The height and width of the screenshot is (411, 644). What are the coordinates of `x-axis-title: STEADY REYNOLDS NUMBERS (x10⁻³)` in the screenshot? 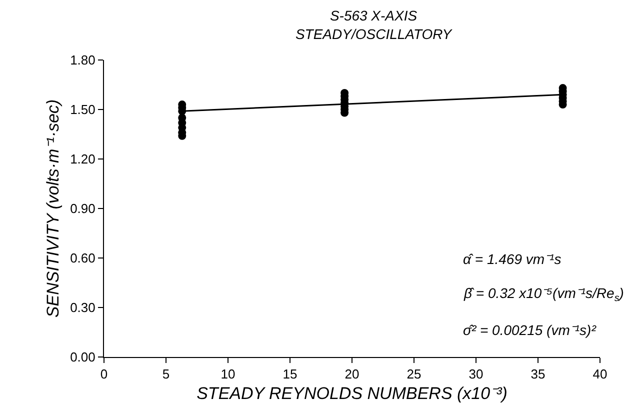 It's located at (352, 393).